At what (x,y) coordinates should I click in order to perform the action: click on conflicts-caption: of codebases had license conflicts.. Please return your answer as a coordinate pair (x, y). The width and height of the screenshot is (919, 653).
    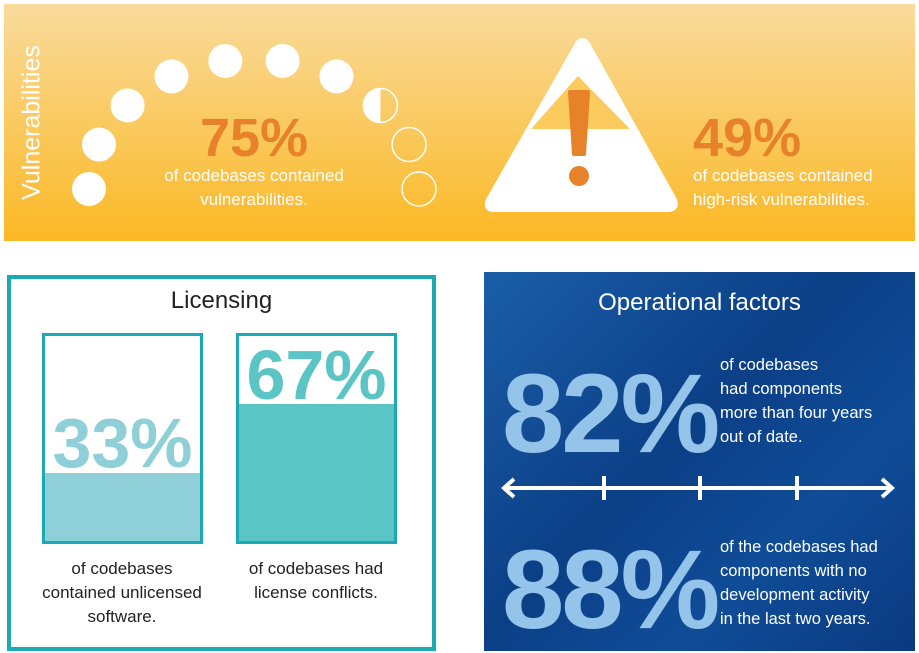
    Looking at the image, I should click on (316, 581).